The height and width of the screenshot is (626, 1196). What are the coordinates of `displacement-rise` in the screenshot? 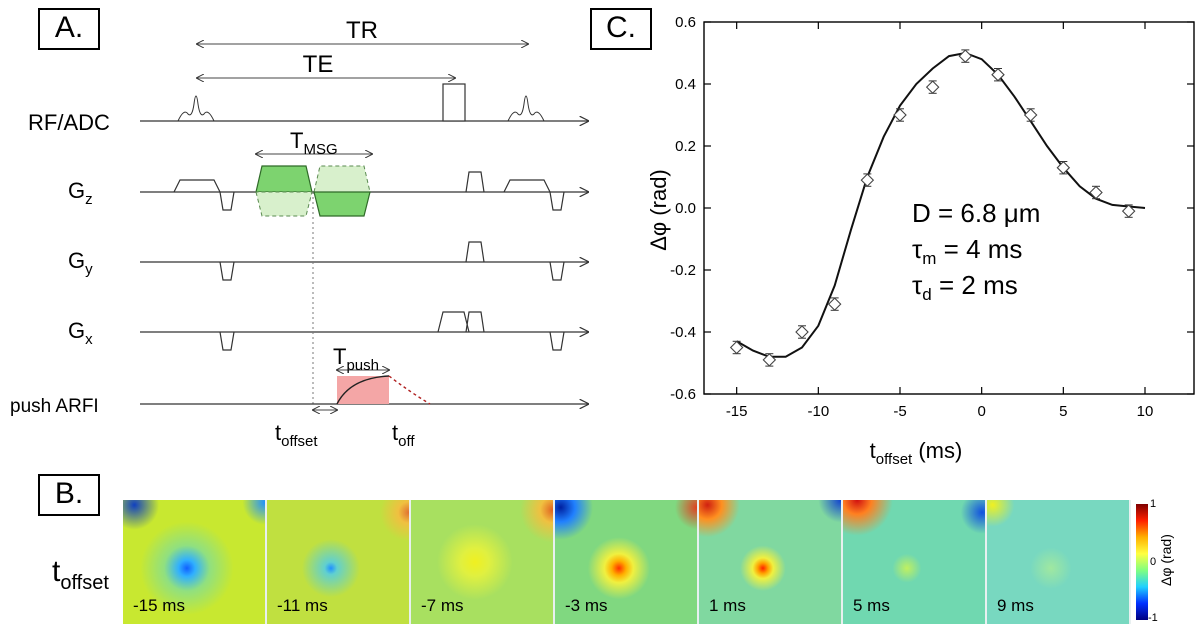 It's located at (363, 390).